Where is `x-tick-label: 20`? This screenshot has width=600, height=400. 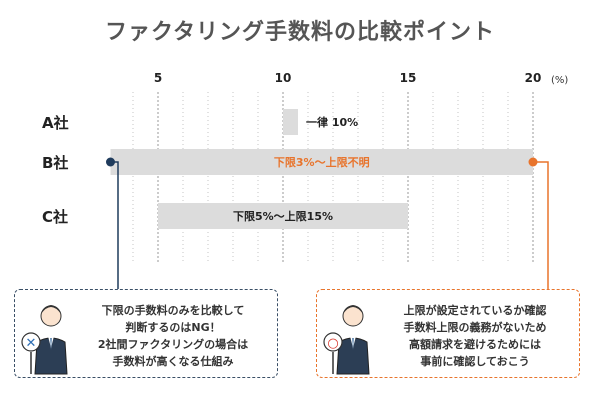
x-tick-label: 20 is located at coordinates (533, 78).